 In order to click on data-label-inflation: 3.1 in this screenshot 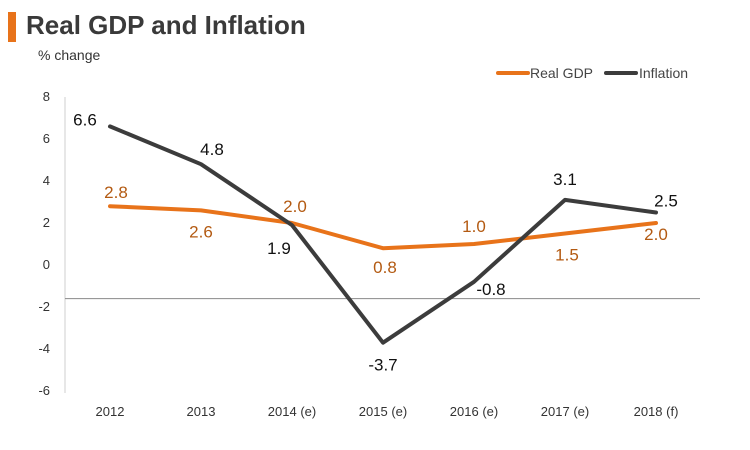, I will do `click(565, 179)`.